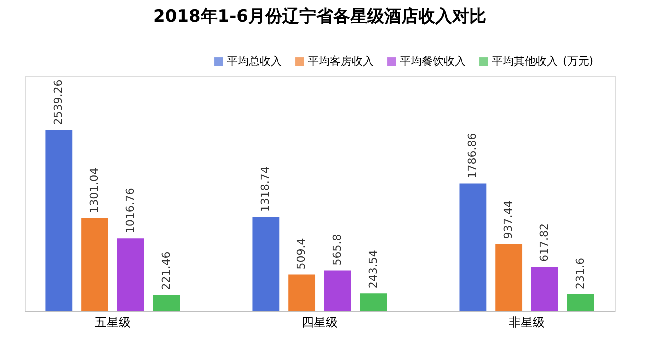 This screenshot has height=359, width=650. Describe the element at coordinates (265, 189) in the screenshot. I see `data-label: 1318.74` at that location.